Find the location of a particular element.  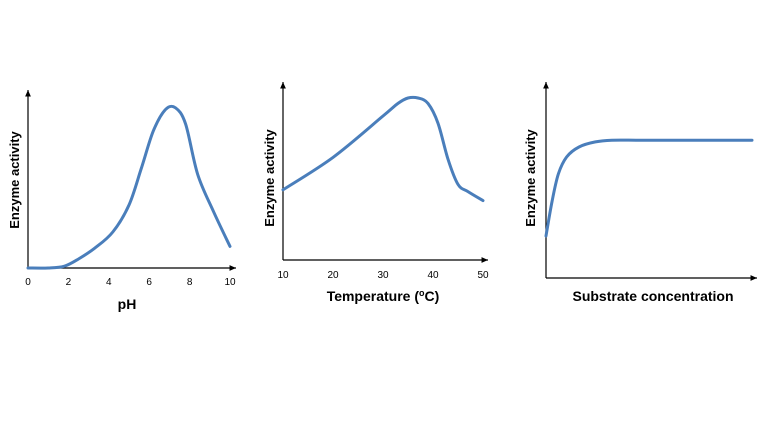

unit-rest: C) is located at coordinates (432, 296).